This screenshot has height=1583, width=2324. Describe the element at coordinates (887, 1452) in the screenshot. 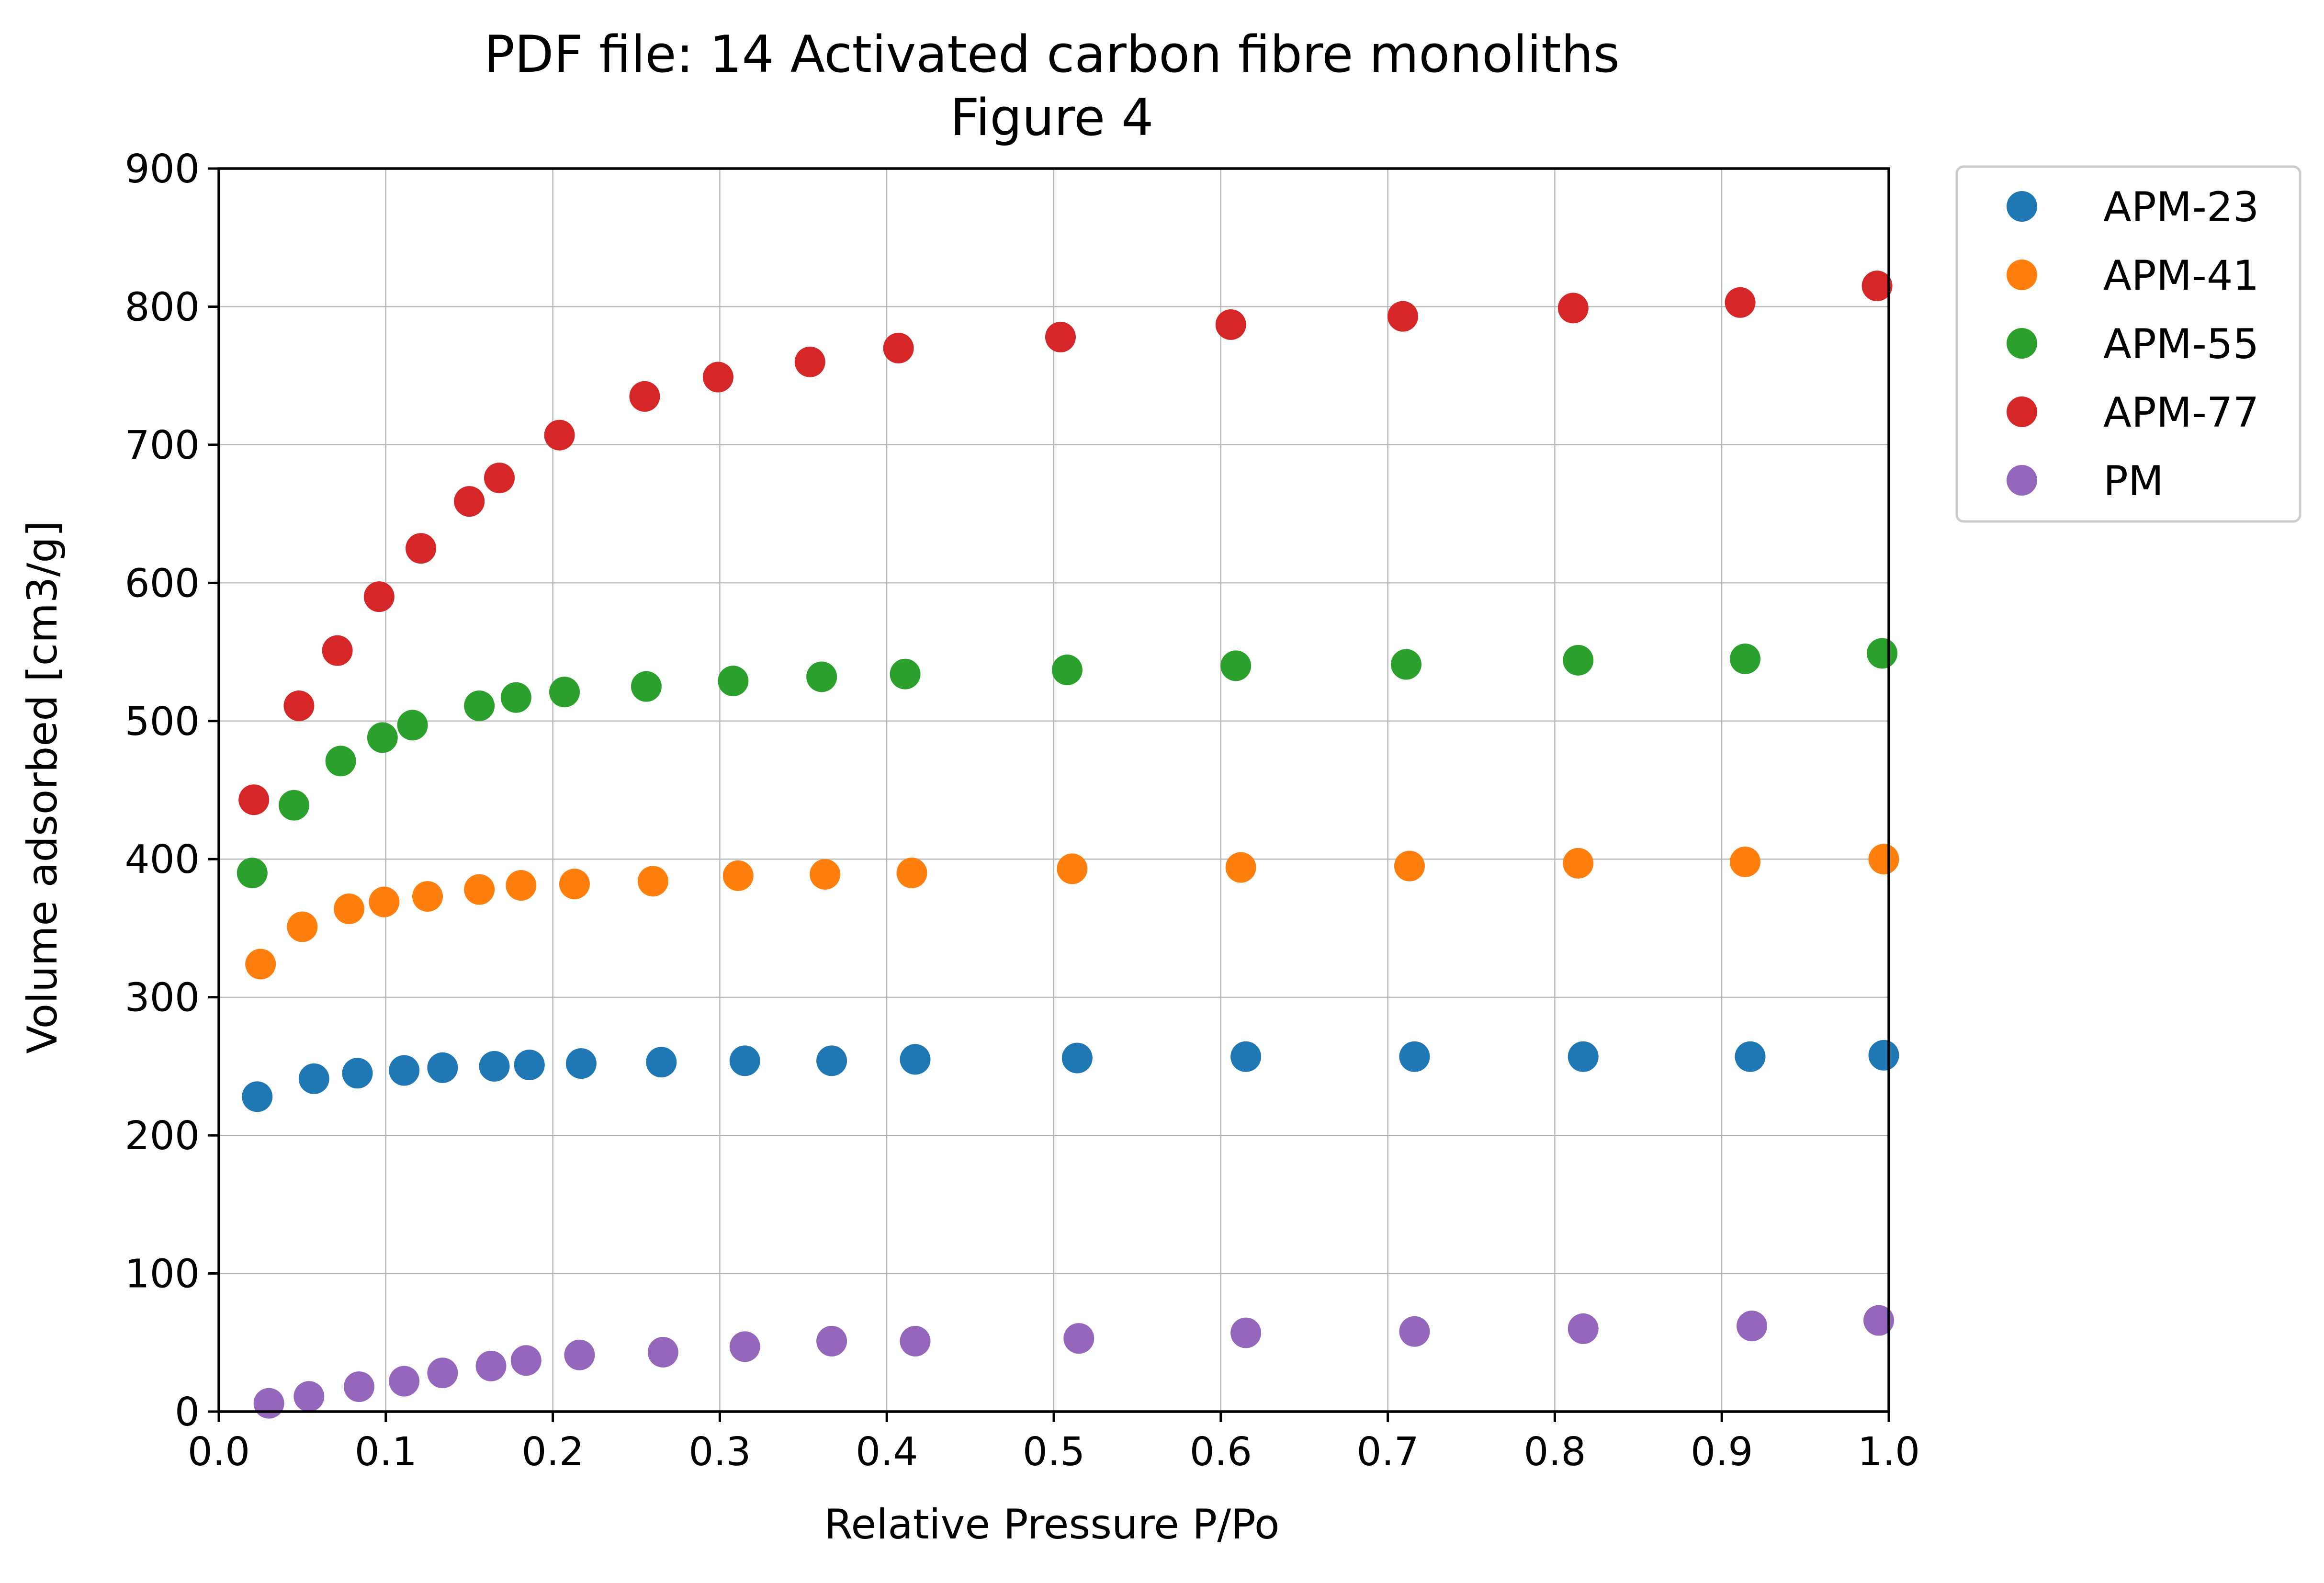

I see `x-tick-label: 0.4` at that location.